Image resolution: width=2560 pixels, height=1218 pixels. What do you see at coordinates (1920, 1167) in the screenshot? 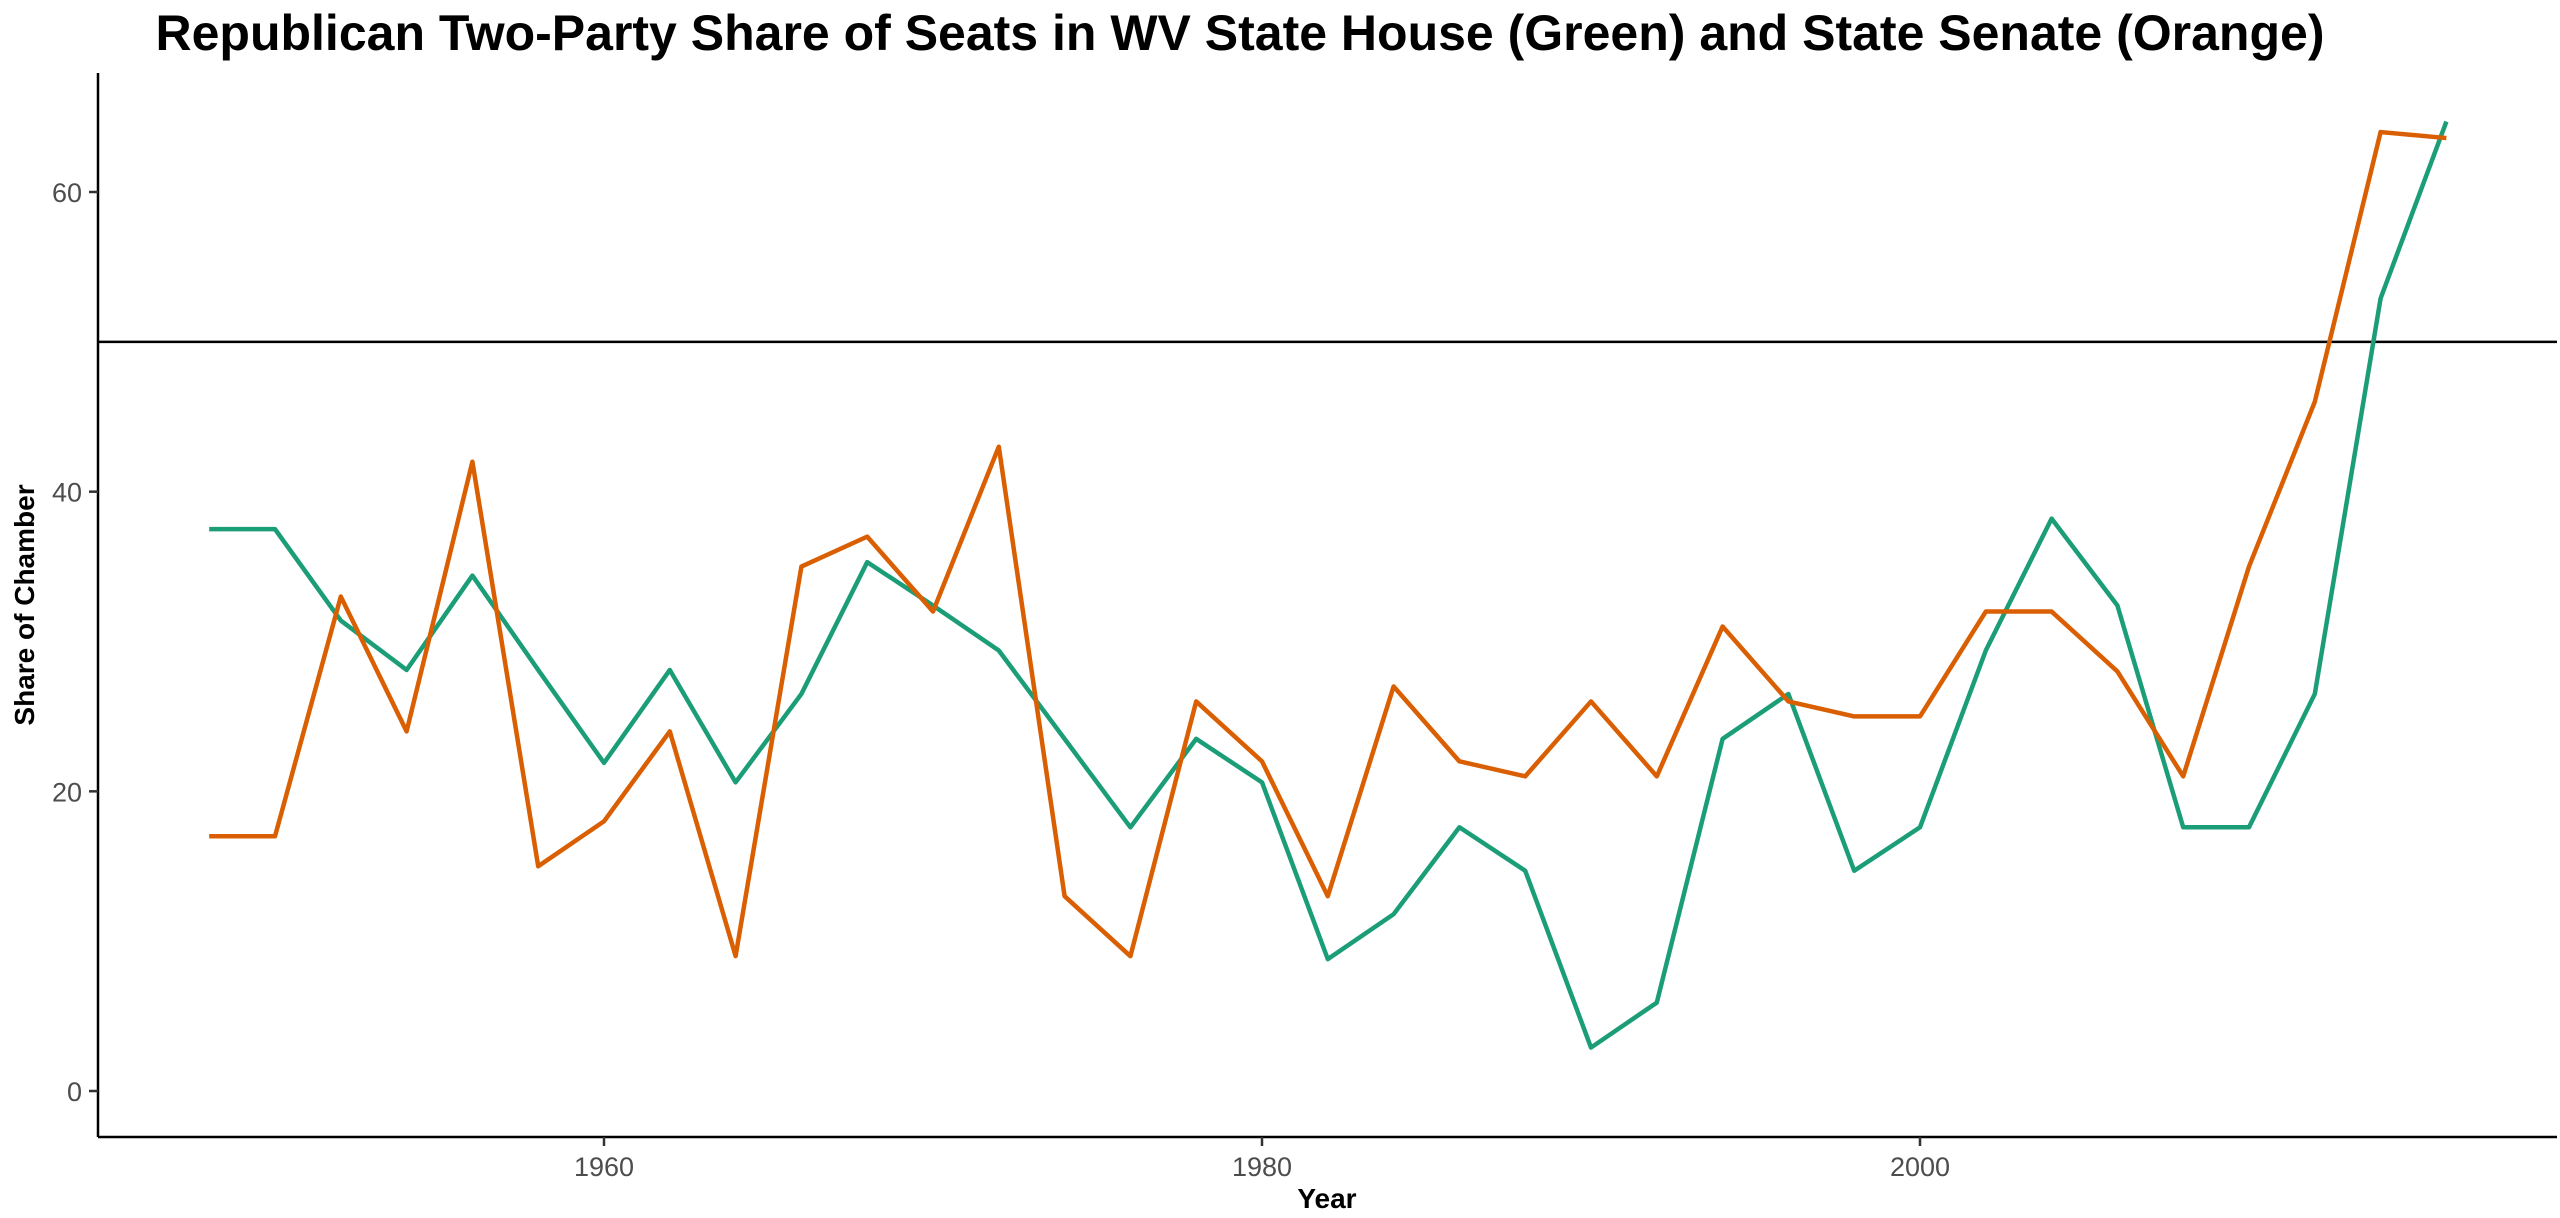
I see `x-tick-label: 2000` at bounding box center [1920, 1167].